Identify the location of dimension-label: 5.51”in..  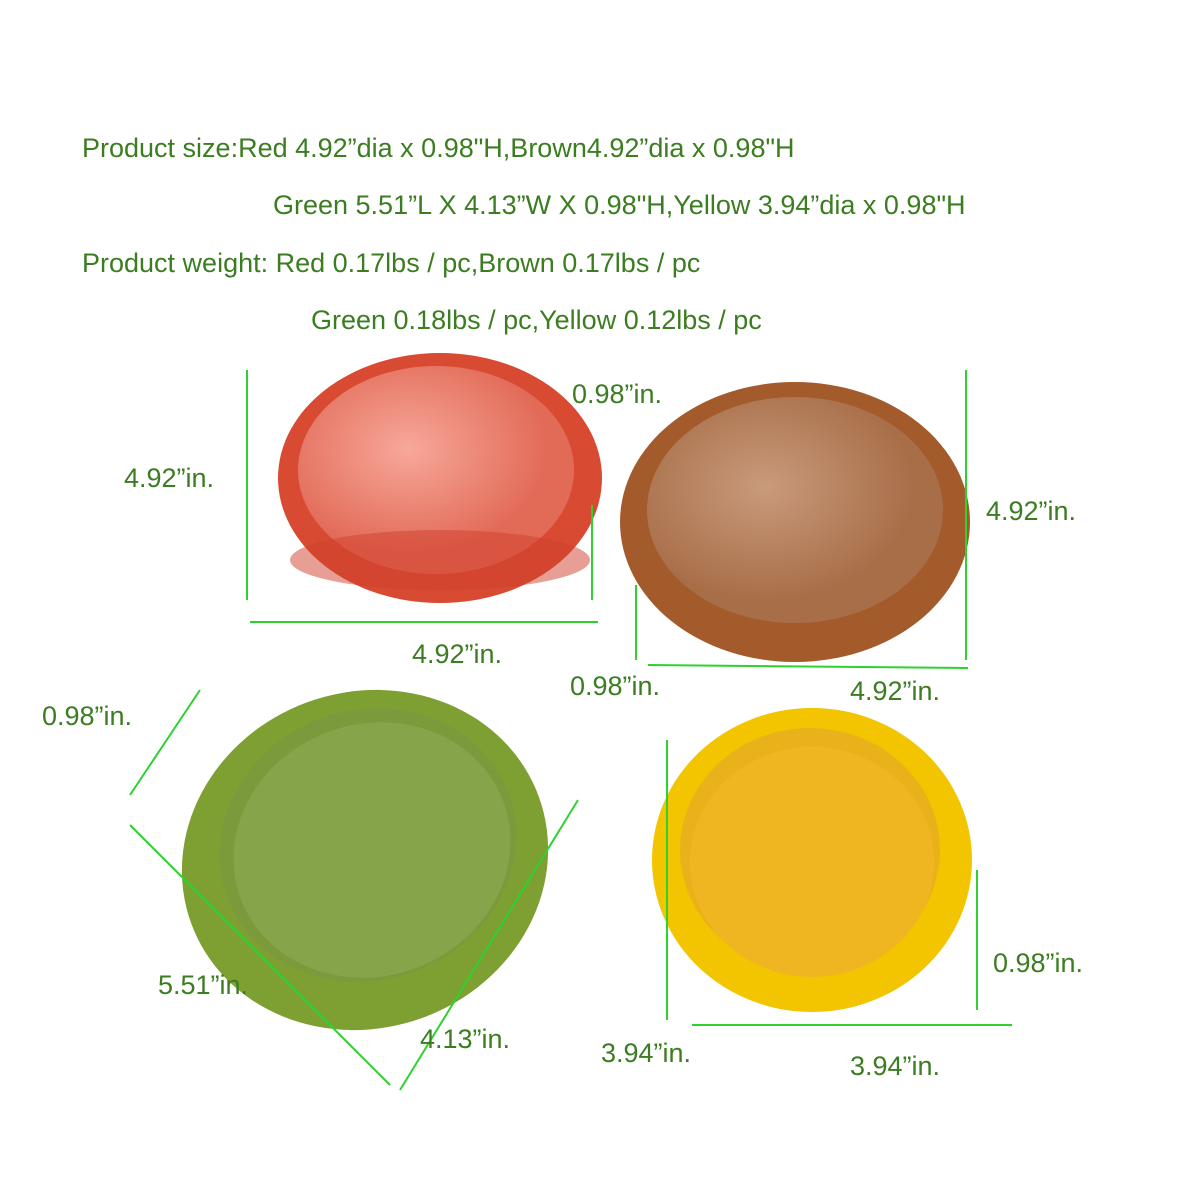
(203, 985).